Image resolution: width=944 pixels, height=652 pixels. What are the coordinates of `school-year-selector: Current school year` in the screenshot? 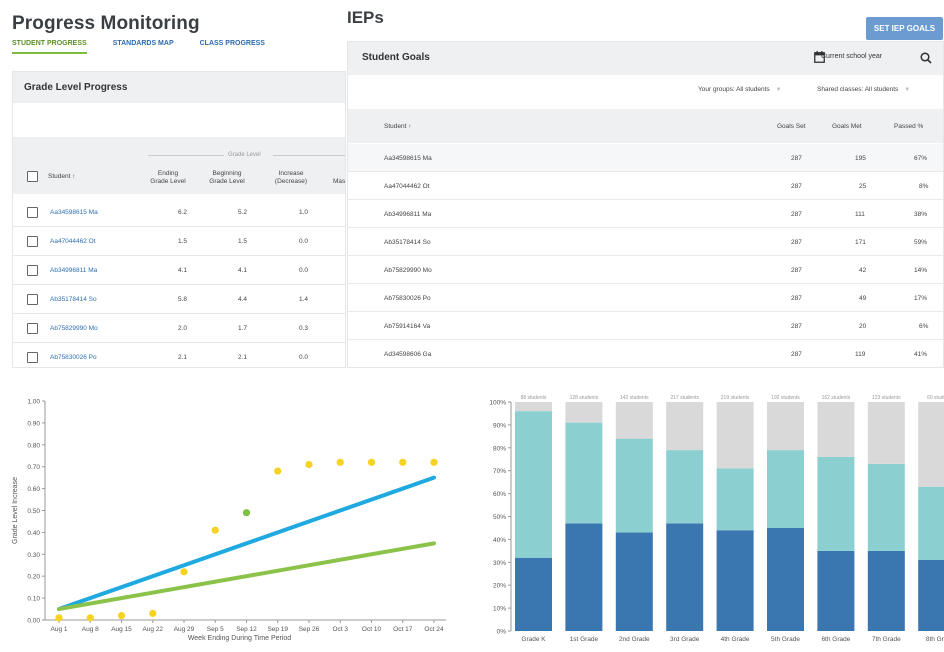 It's located at (852, 56).